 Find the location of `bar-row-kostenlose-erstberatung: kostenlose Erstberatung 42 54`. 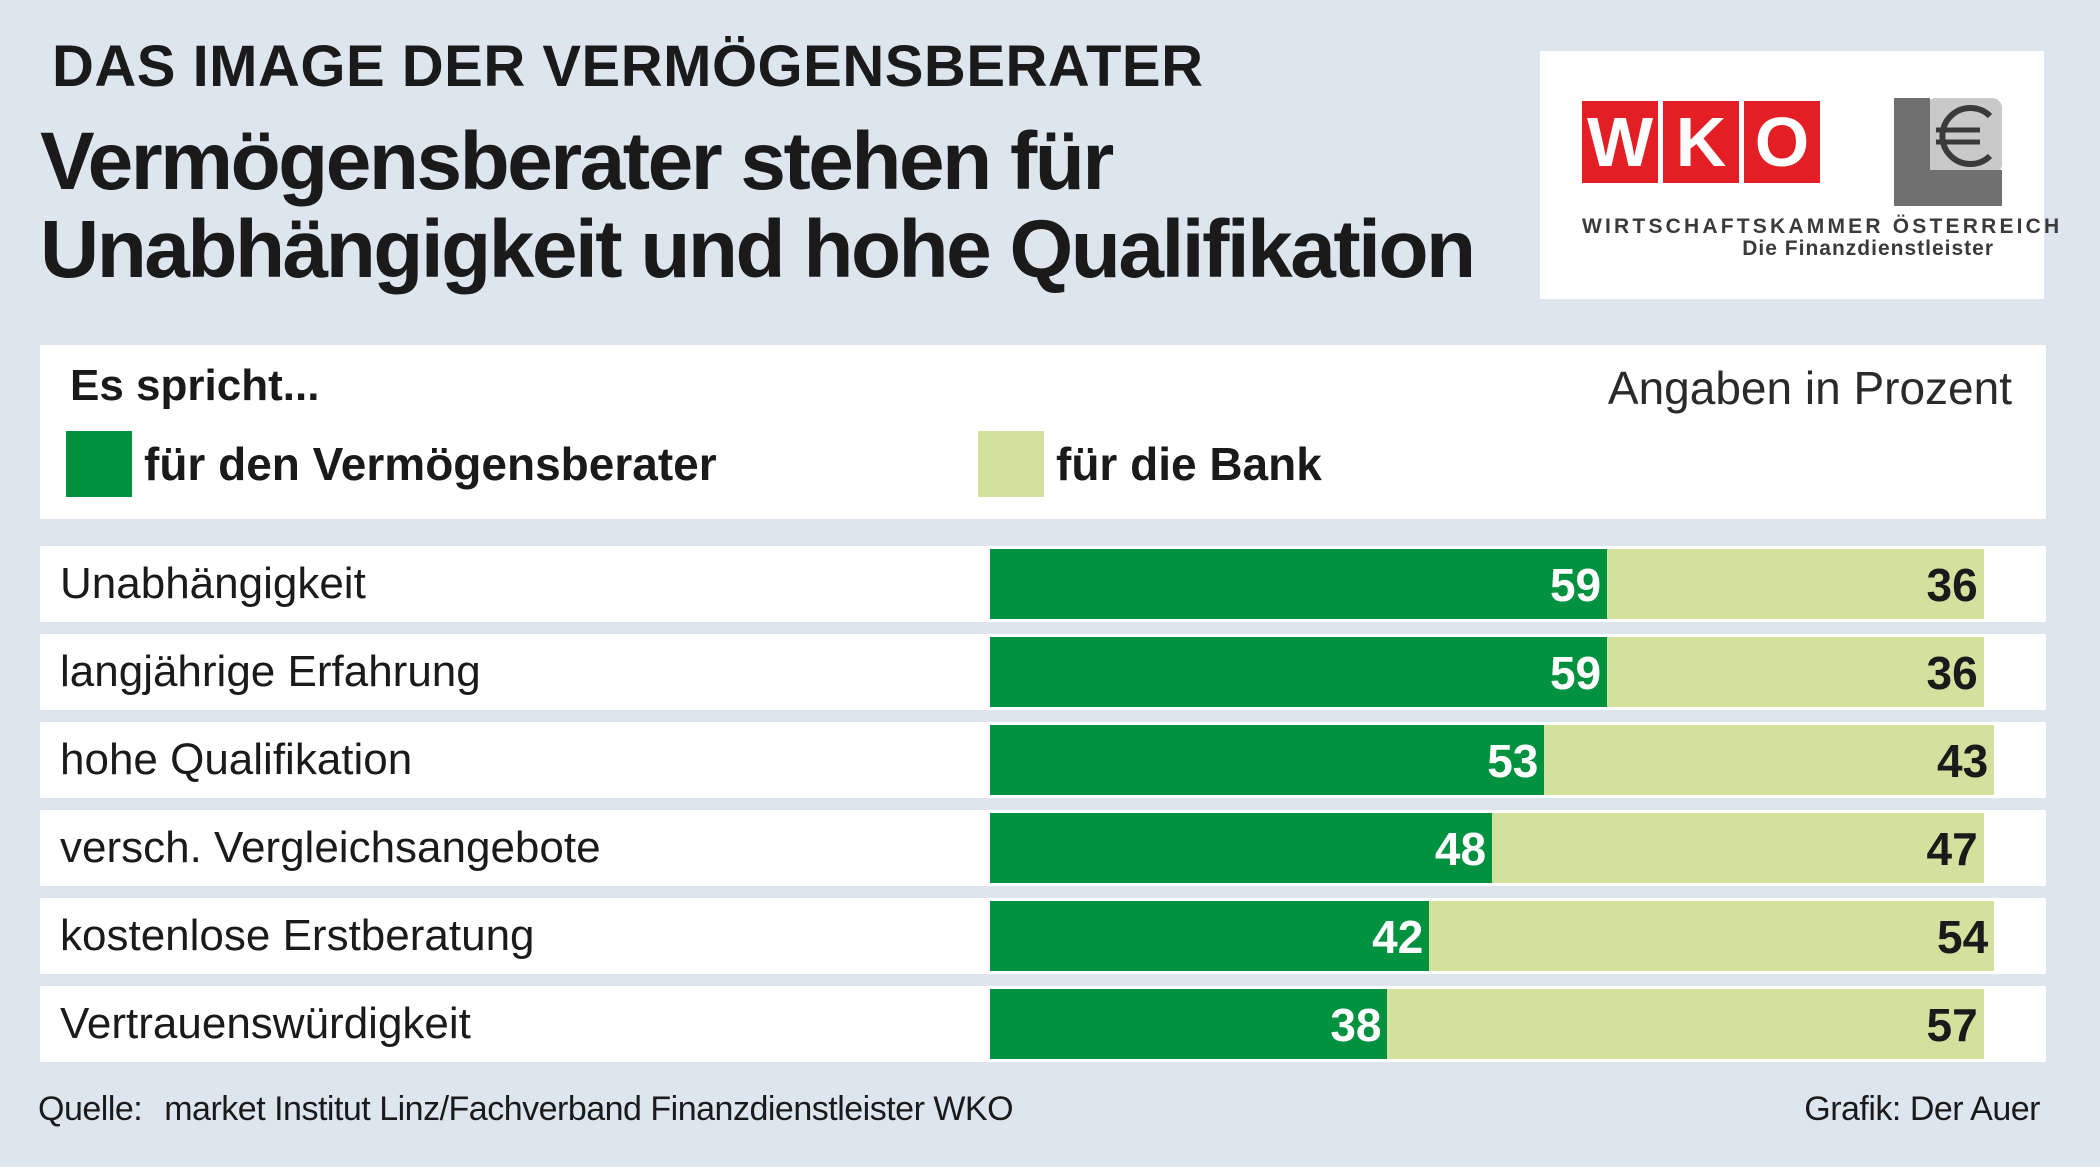

bar-row-kostenlose-erstberatung: kostenlose Erstberatung 42 54 is located at coordinates (1043, 936).